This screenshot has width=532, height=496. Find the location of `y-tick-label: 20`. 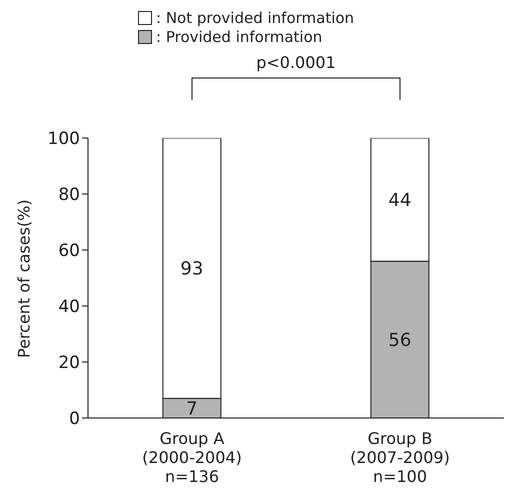

y-tick-label: 20 is located at coordinates (69, 363).